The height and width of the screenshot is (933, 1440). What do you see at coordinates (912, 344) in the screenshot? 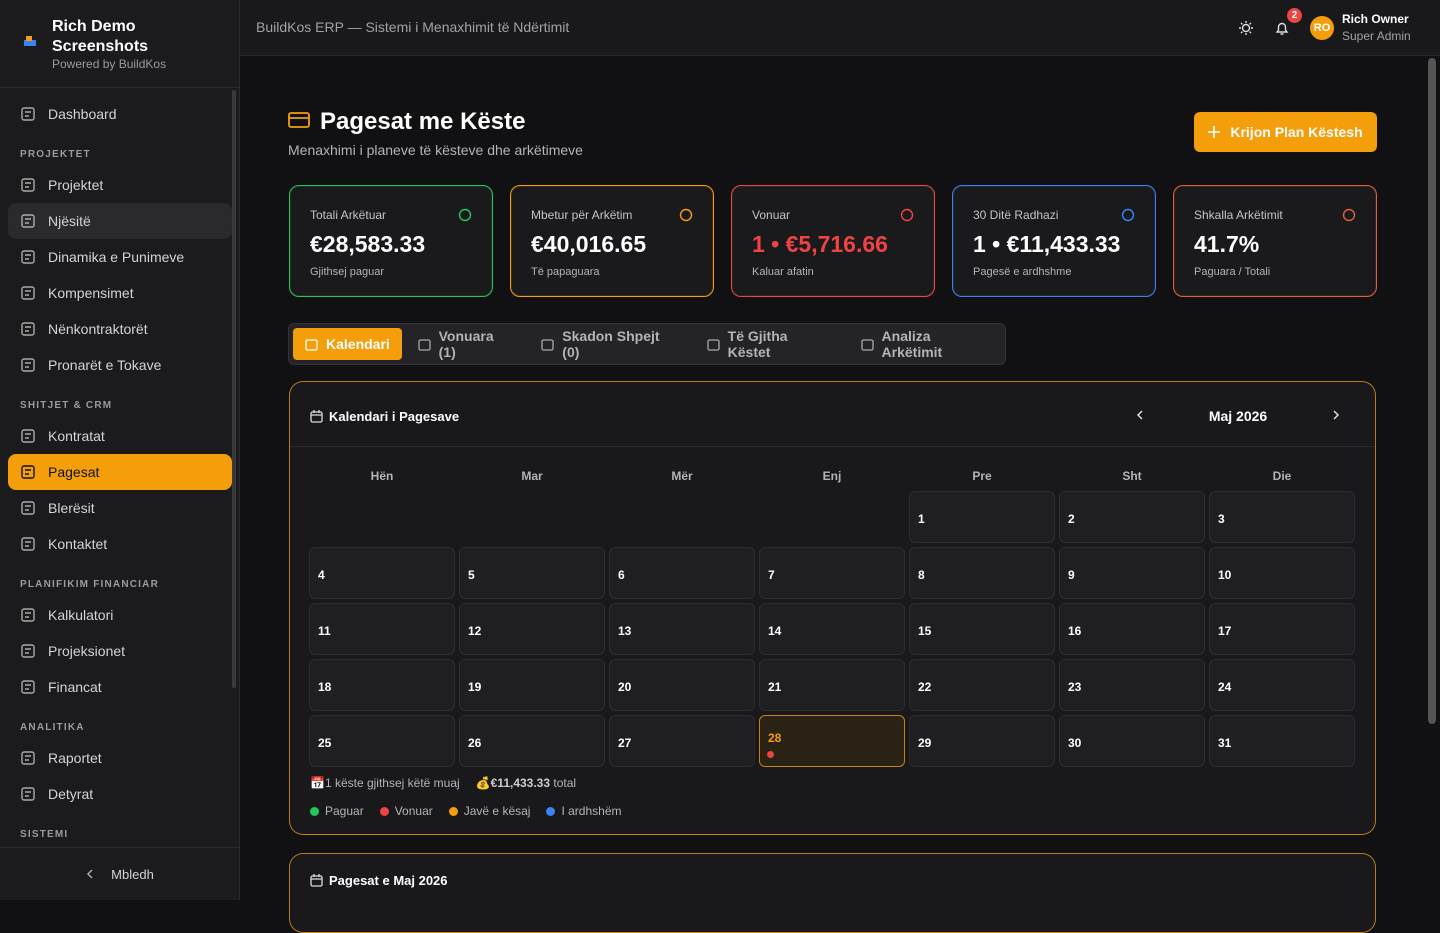
I see `tab-label: Analiza Arkëtimit` at bounding box center [912, 344].